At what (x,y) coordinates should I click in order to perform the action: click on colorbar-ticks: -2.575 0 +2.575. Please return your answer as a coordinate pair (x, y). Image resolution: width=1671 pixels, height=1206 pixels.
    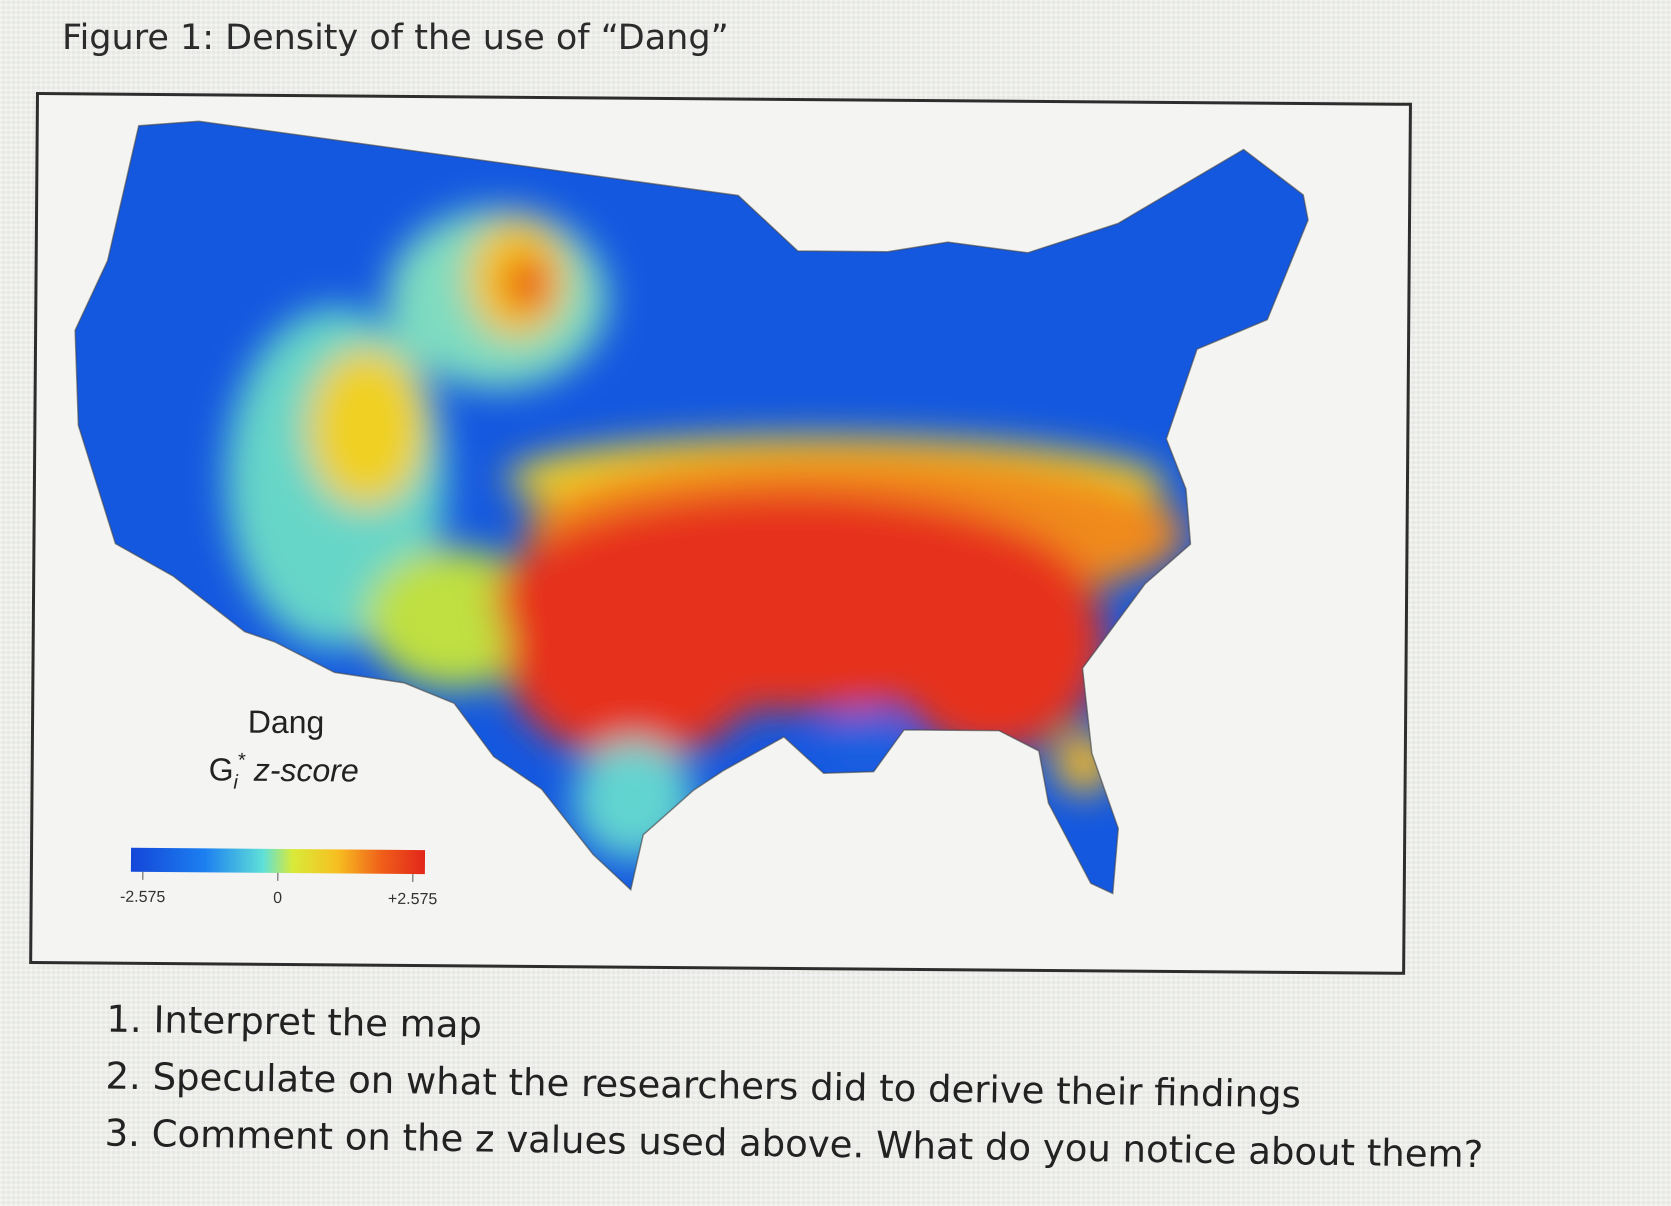
    Looking at the image, I should click on (279, 889).